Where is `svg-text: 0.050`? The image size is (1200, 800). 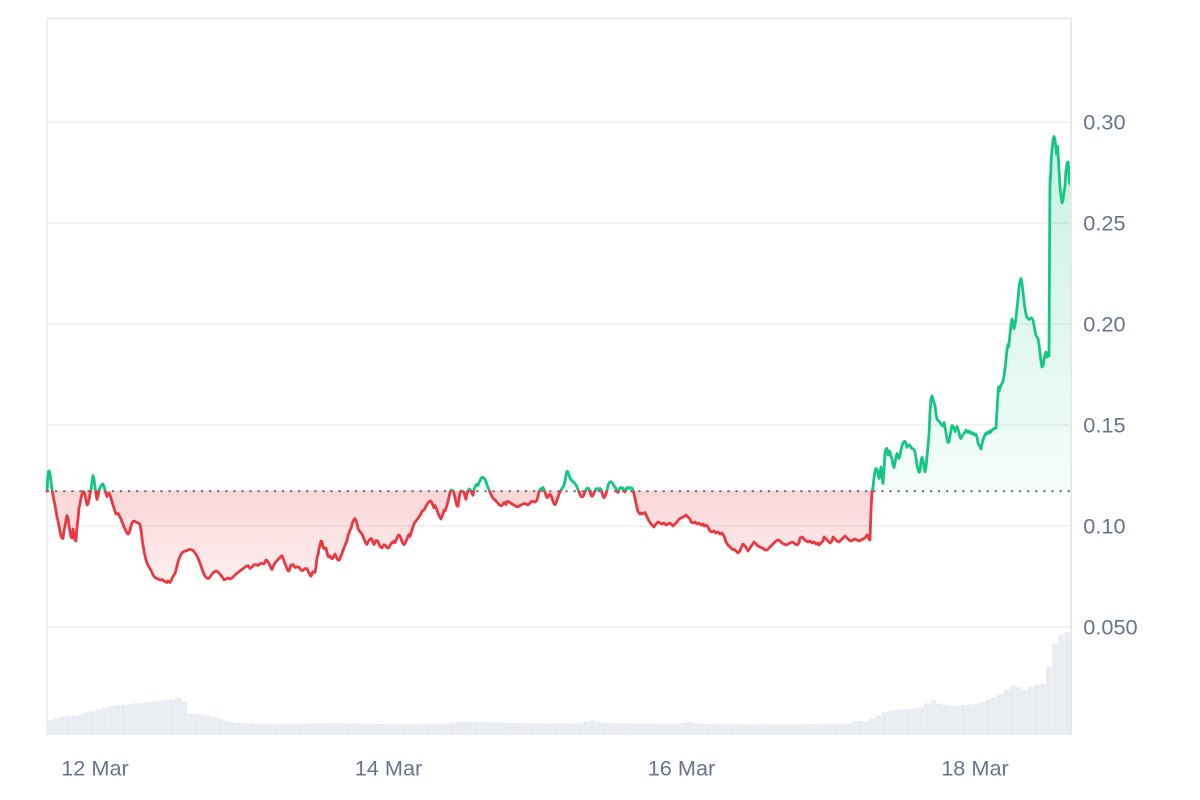
svg-text: 0.050 is located at coordinates (1110, 627).